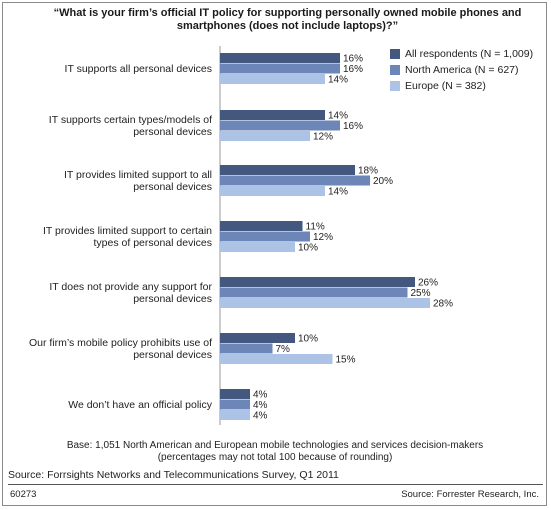 The image size is (551, 510). Describe the element at coordinates (383, 181) in the screenshot. I see `data-label: 20%` at that location.